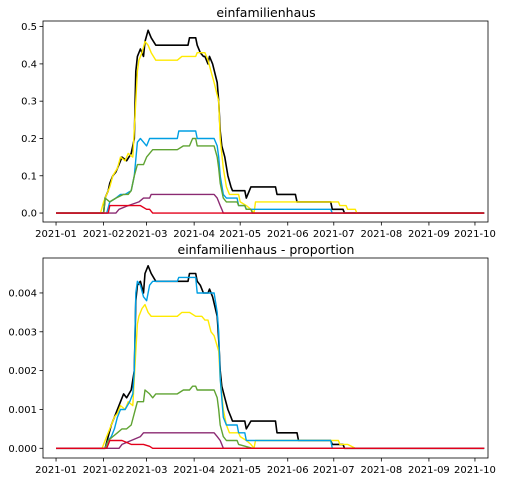 The width and height of the screenshot is (515, 482). Describe the element at coordinates (29, 27) in the screenshot. I see `y-tick-label: 0.5` at that location.